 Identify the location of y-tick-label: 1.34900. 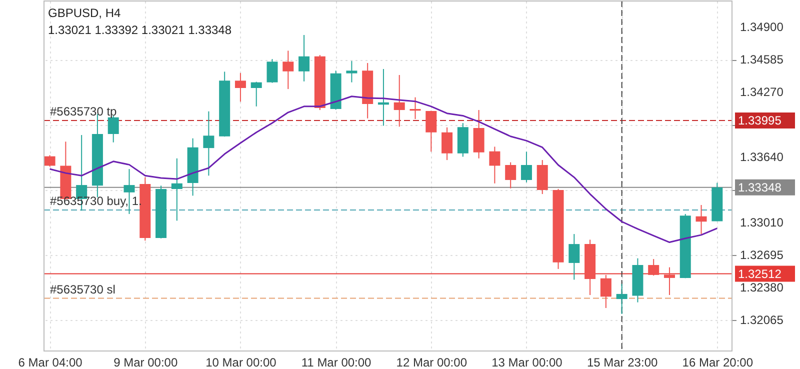
(762, 27).